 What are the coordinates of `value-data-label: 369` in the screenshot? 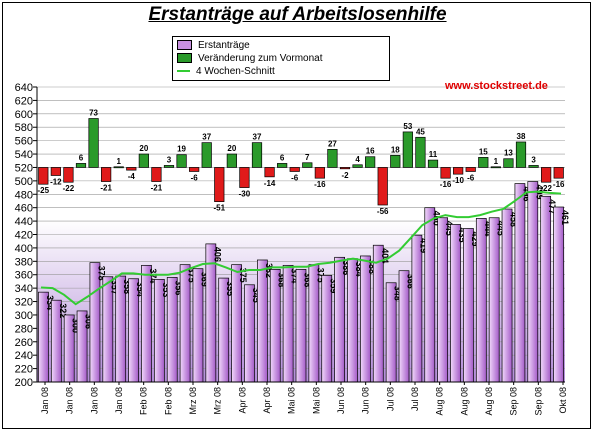 It's located at (204, 279).